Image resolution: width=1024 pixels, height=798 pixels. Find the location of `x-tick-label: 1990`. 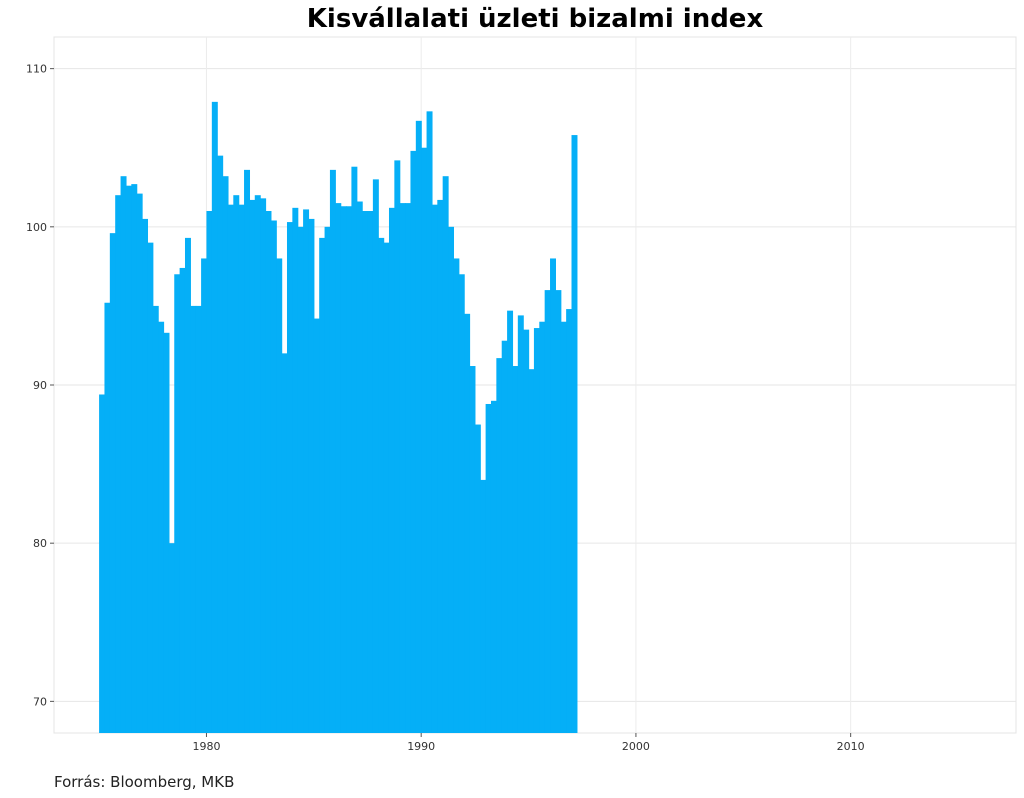

x-tick-label: 1990 is located at coordinates (421, 746).